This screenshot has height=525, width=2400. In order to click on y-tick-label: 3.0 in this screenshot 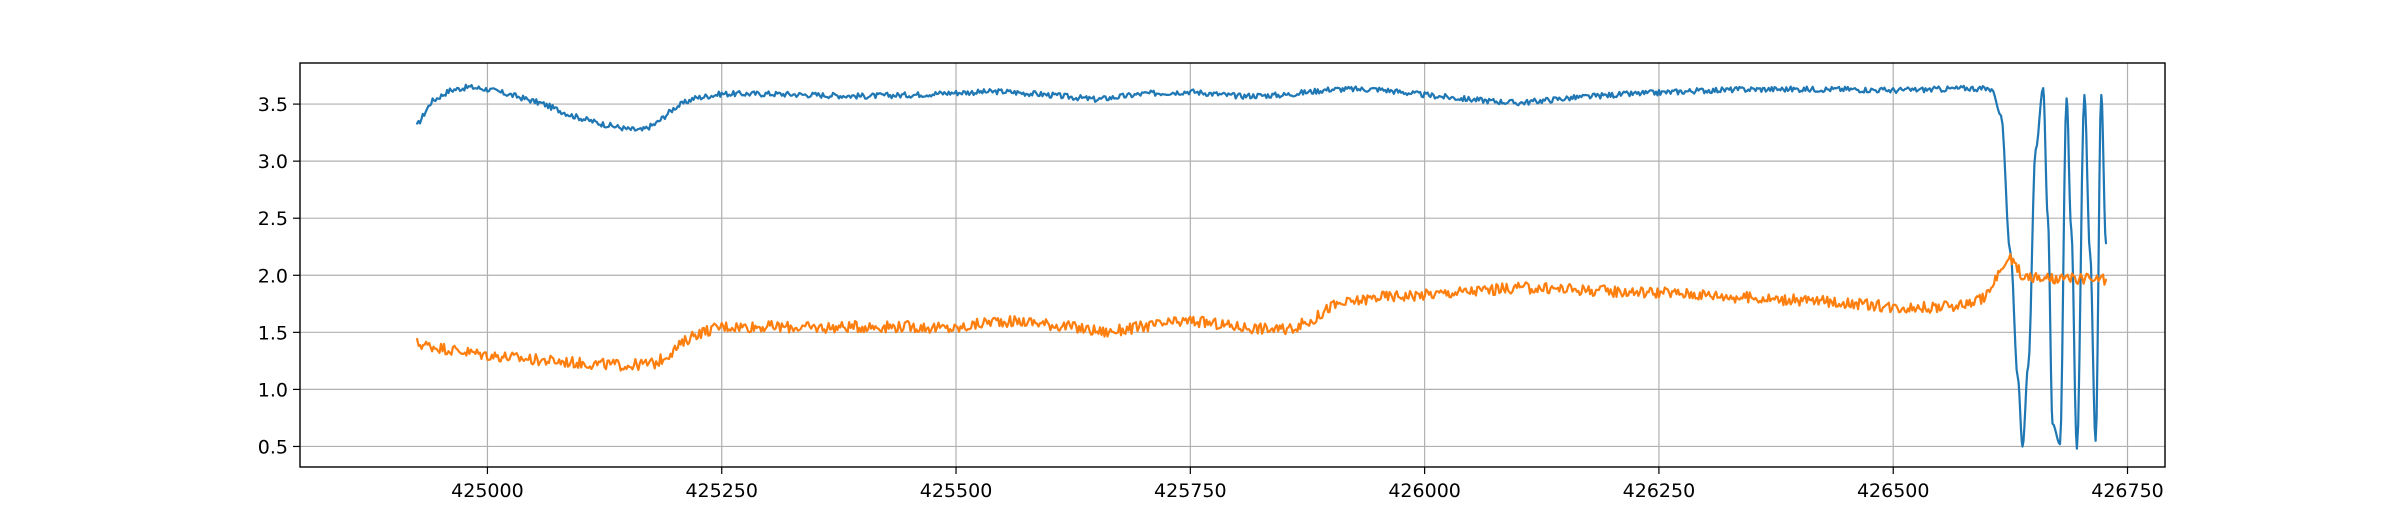, I will do `click(273, 162)`.